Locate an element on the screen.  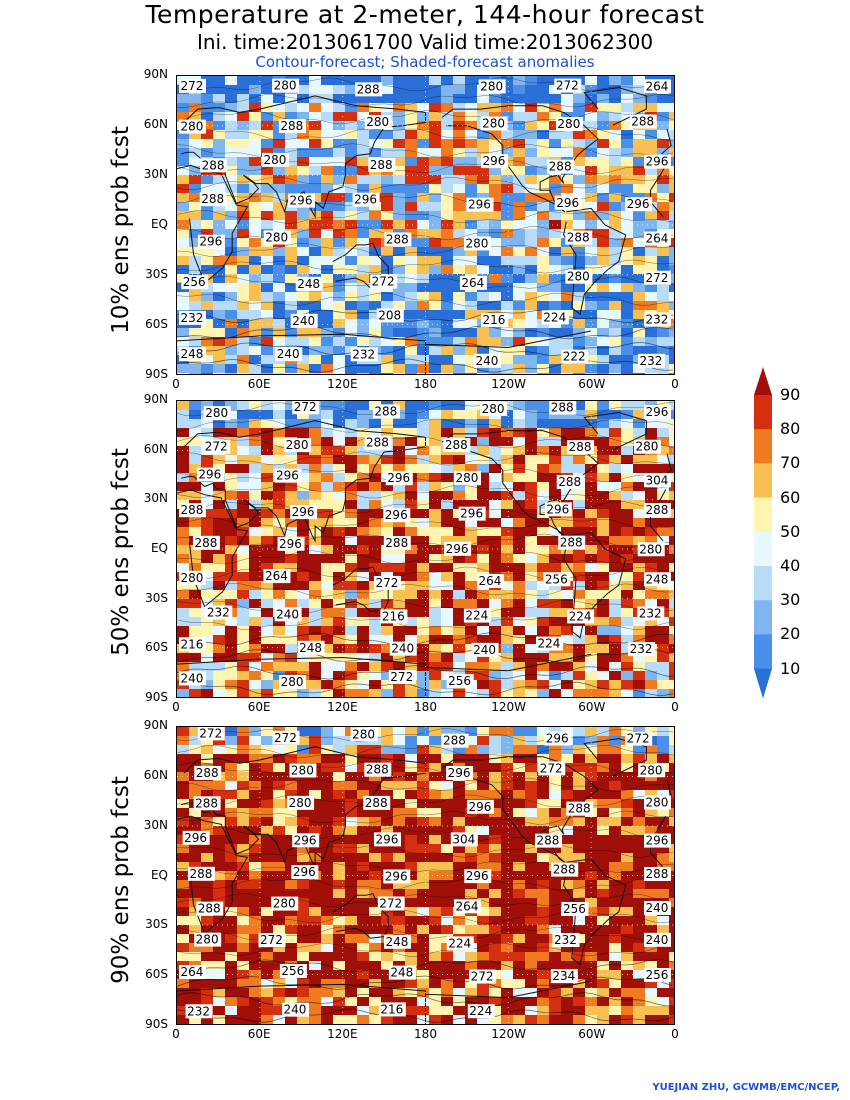
contour-label: 232 is located at coordinates (657, 319).